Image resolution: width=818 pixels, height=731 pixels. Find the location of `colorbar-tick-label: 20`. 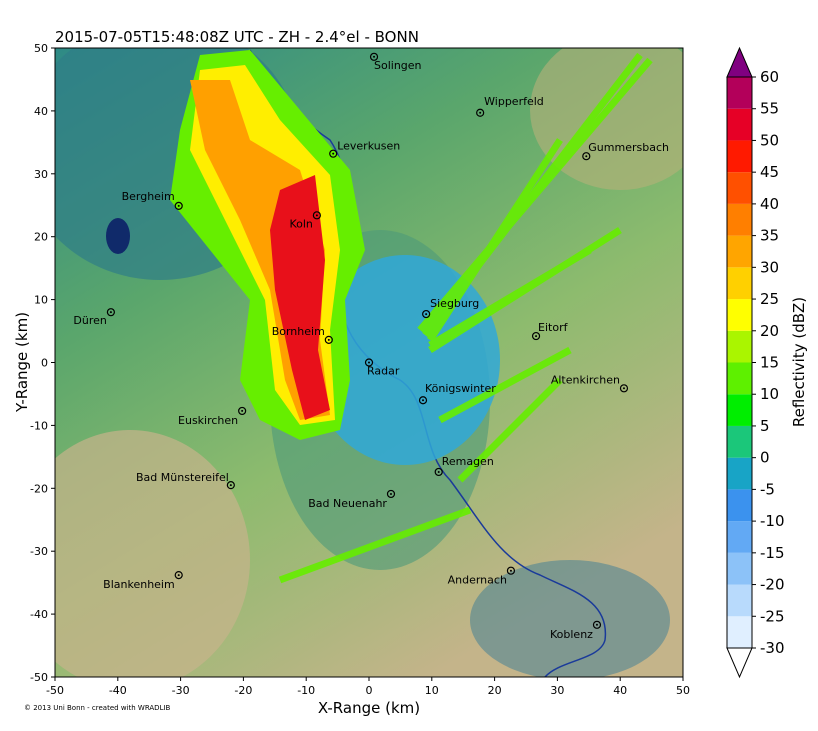

colorbar-tick-label: 20 is located at coordinates (769, 331).